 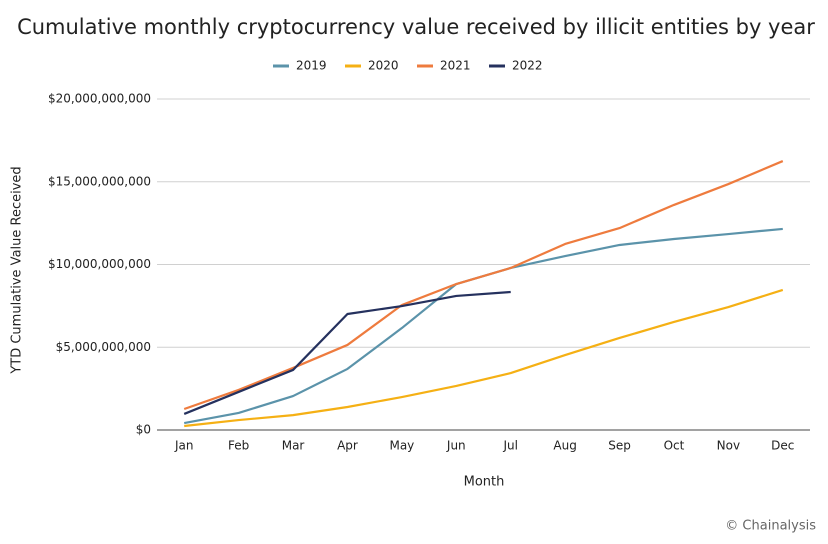 I want to click on y-tick-label: $20,000,000,000, so click(x=99, y=99).